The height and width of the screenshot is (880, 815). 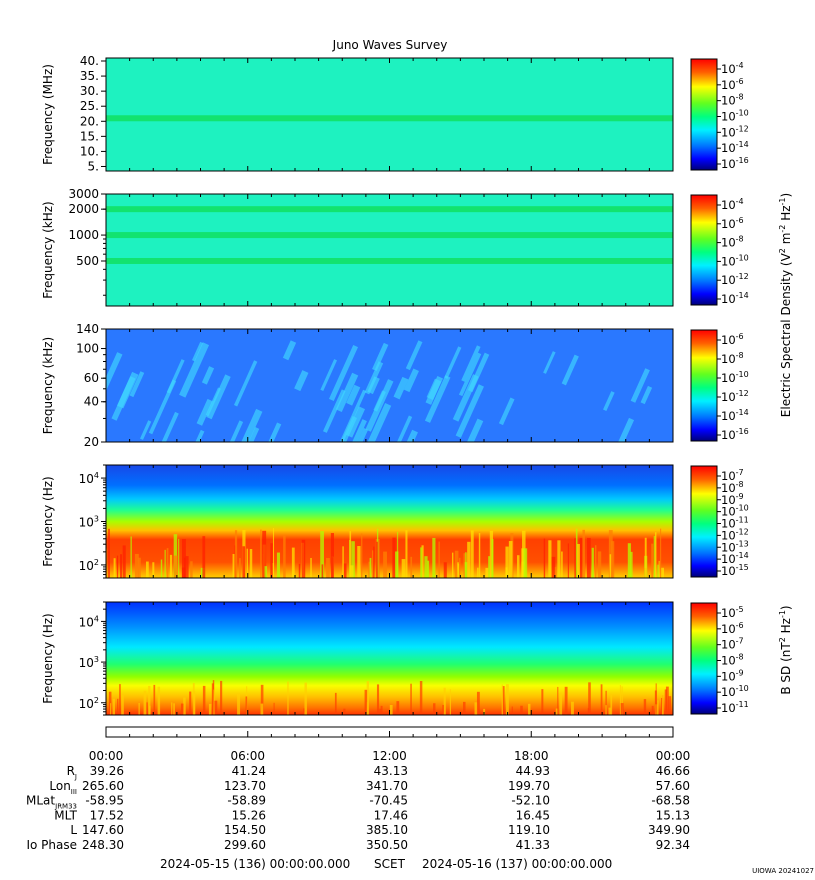 What do you see at coordinates (107, 815) in the screenshot?
I see `ephemeris-value: 17.52` at bounding box center [107, 815].